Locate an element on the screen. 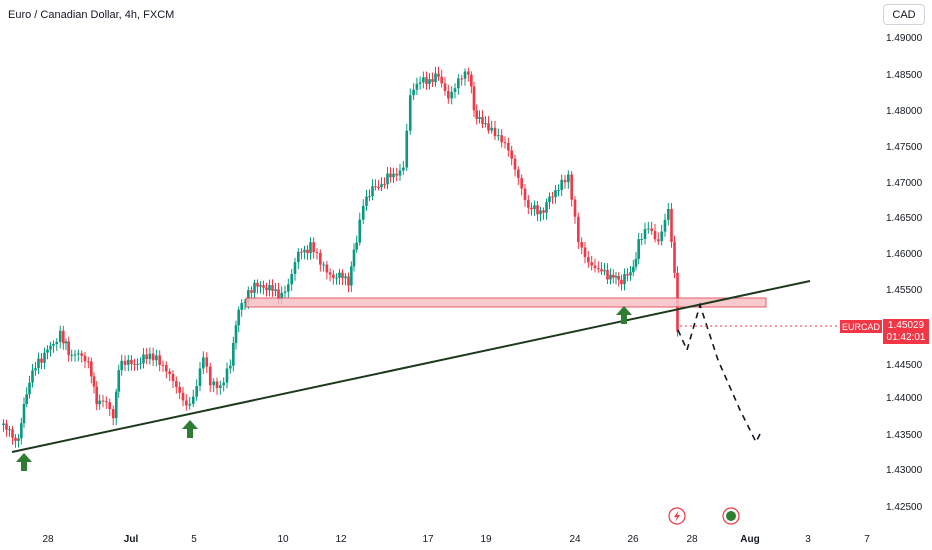  time-scale-label: Aug is located at coordinates (750, 539).